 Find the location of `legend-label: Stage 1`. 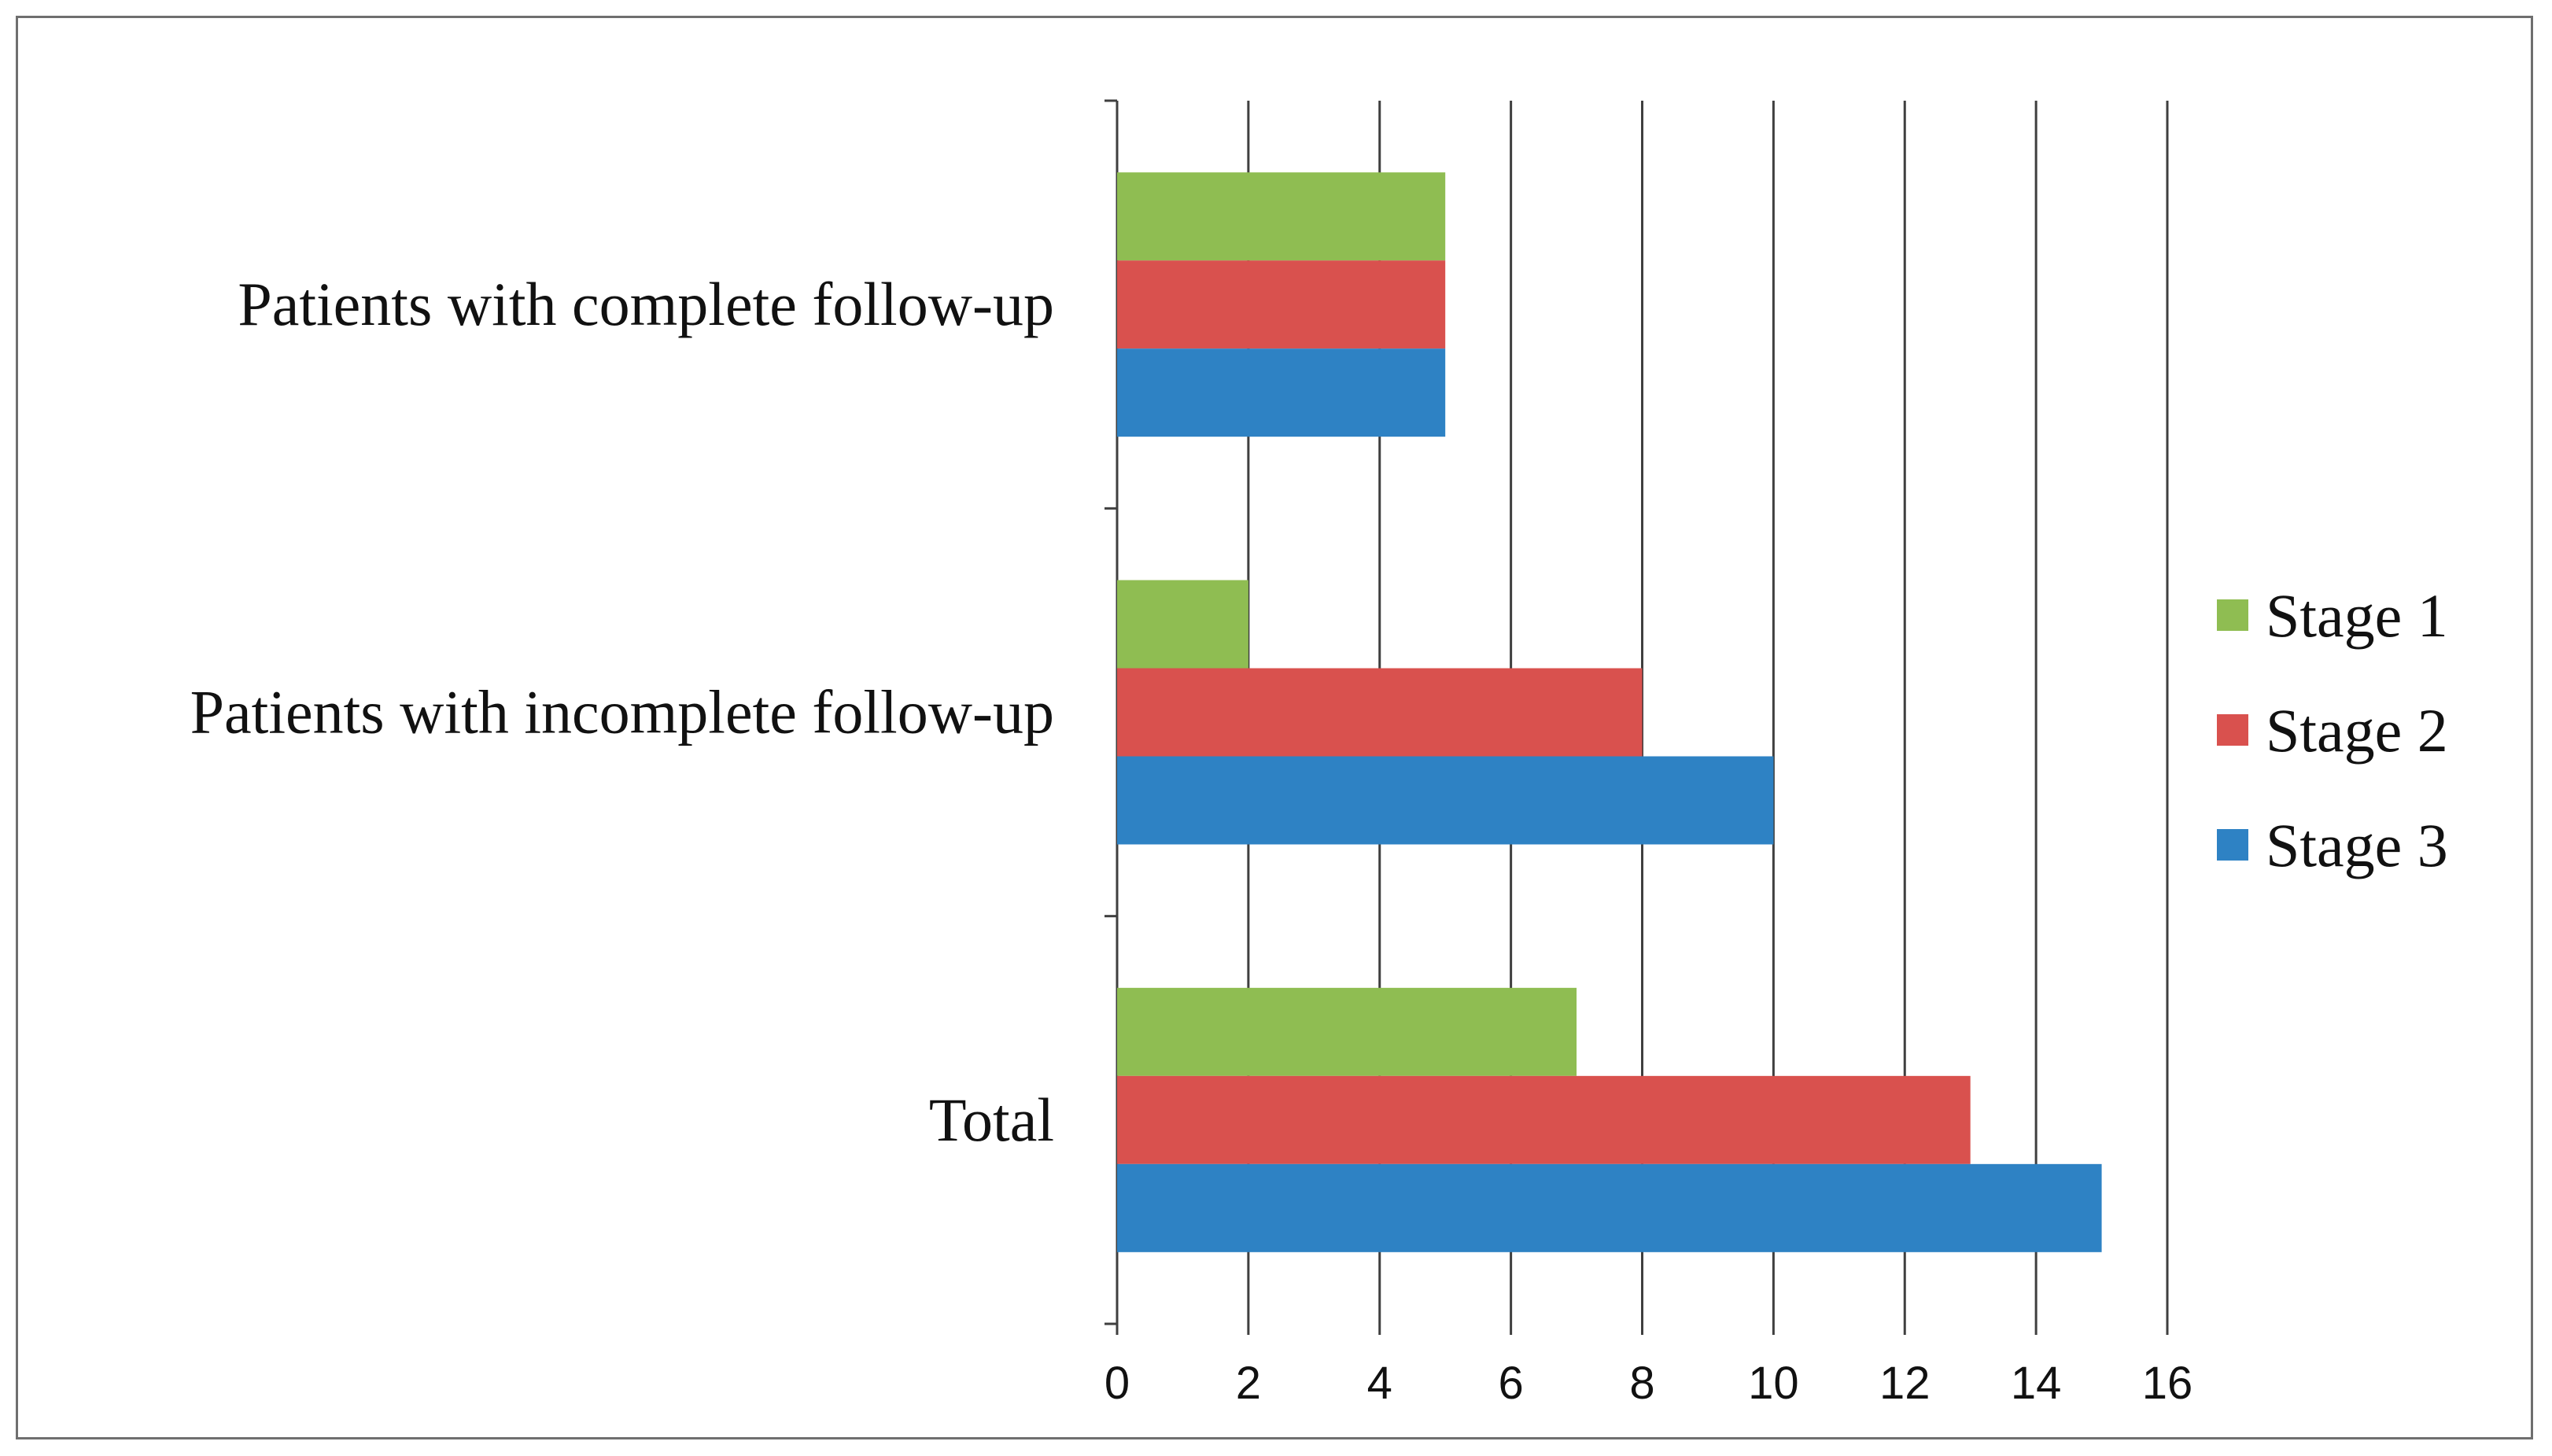

legend-label: Stage 1 is located at coordinates (2357, 615).